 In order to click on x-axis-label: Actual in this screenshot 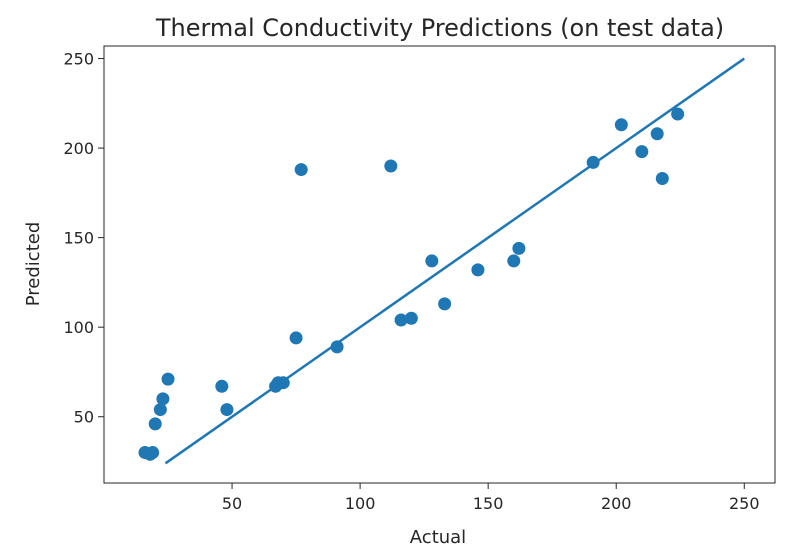, I will do `click(438, 537)`.